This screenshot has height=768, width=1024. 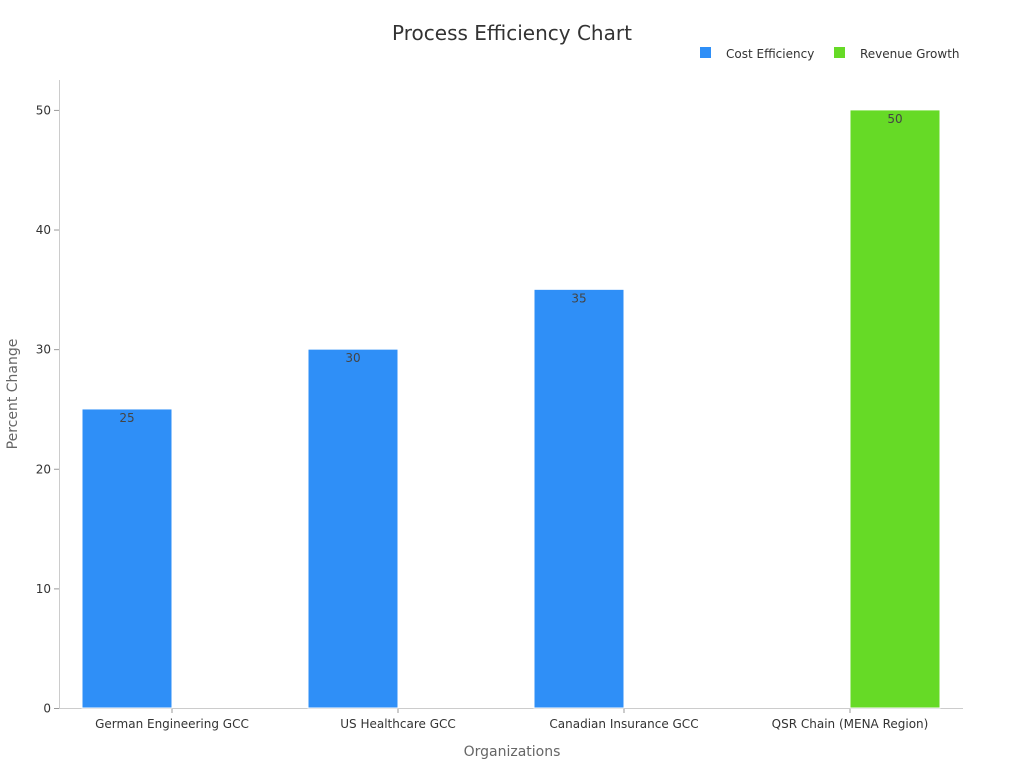 I want to click on legend: Cost Efficiency Revenue Growth, so click(x=830, y=54).